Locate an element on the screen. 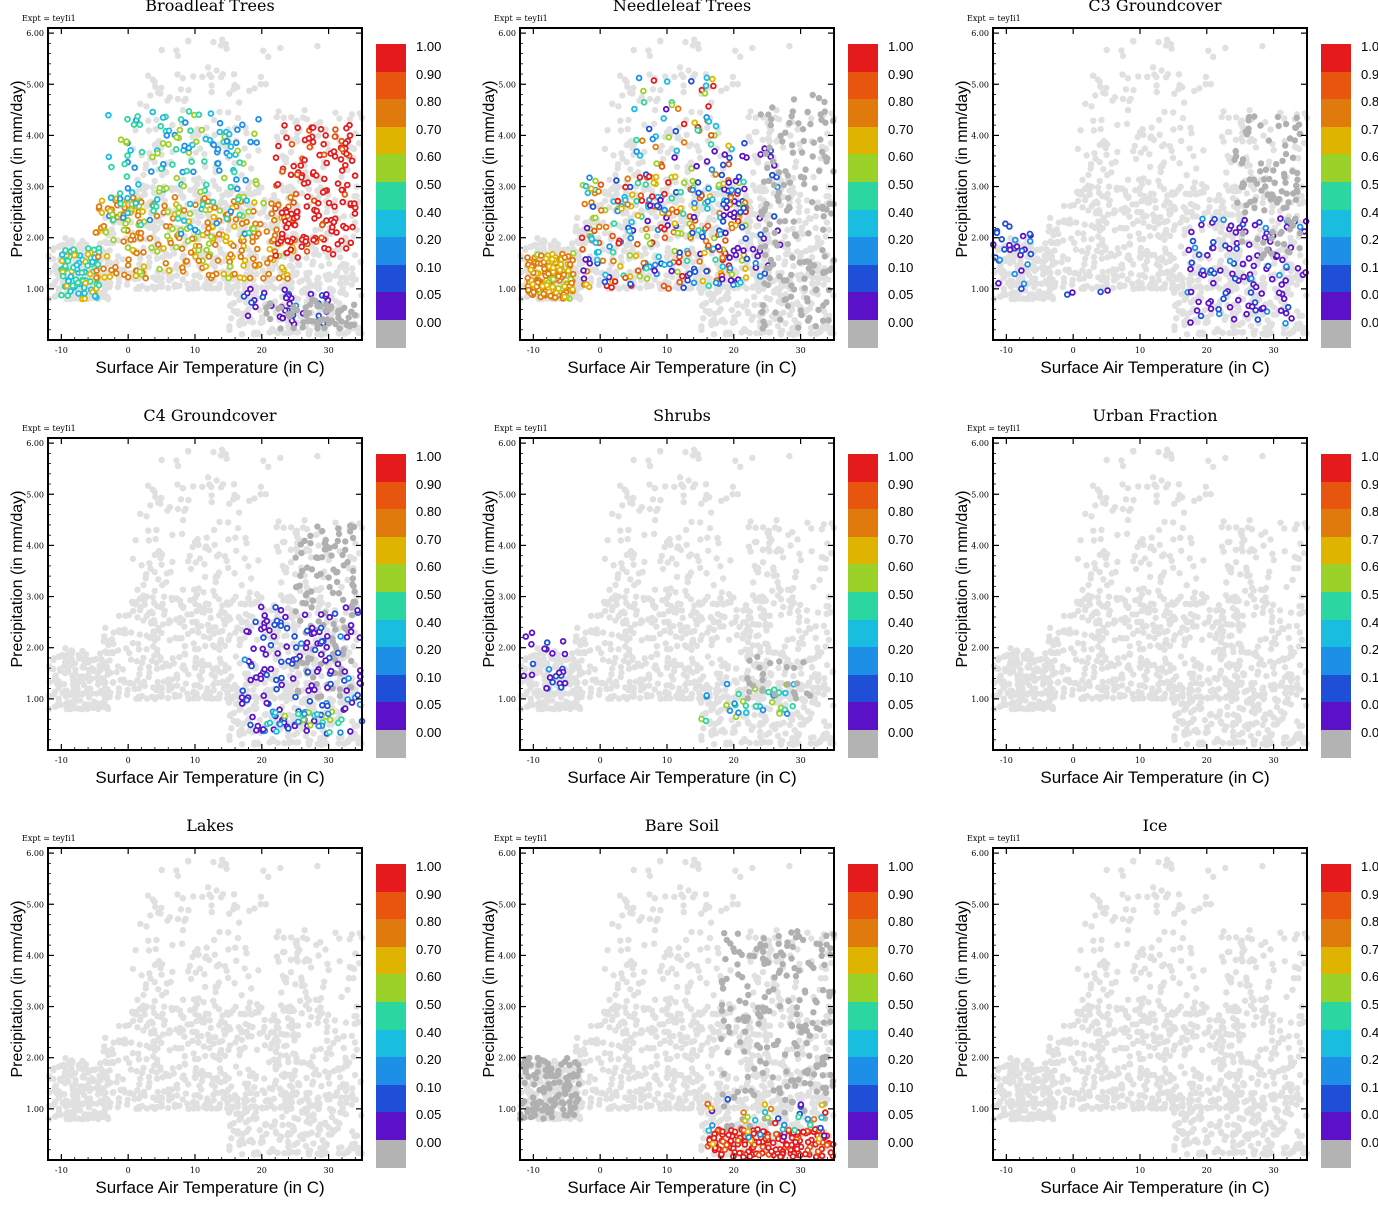  y-axis-label: Precipitation (in mm/day) is located at coordinates (490, 169).